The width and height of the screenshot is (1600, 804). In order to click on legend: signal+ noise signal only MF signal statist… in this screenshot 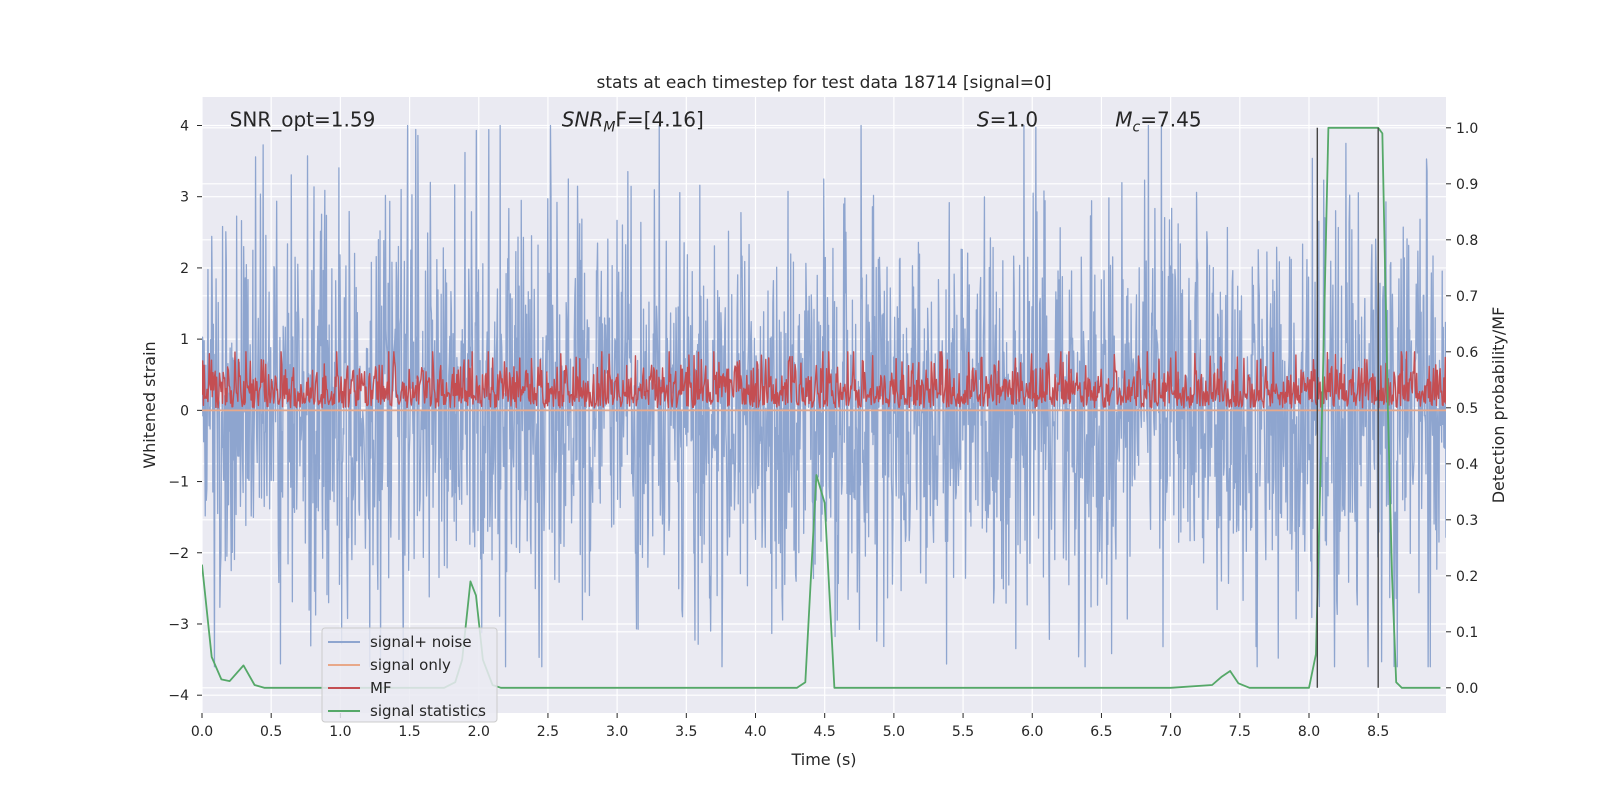, I will do `click(409, 675)`.